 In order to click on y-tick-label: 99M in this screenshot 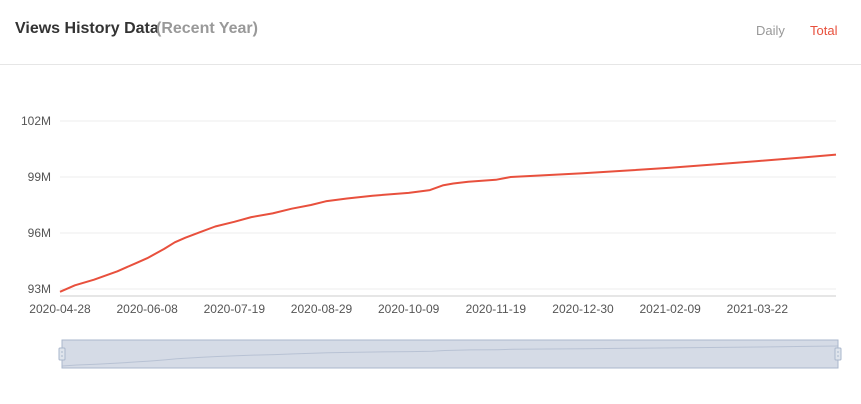, I will do `click(39, 177)`.